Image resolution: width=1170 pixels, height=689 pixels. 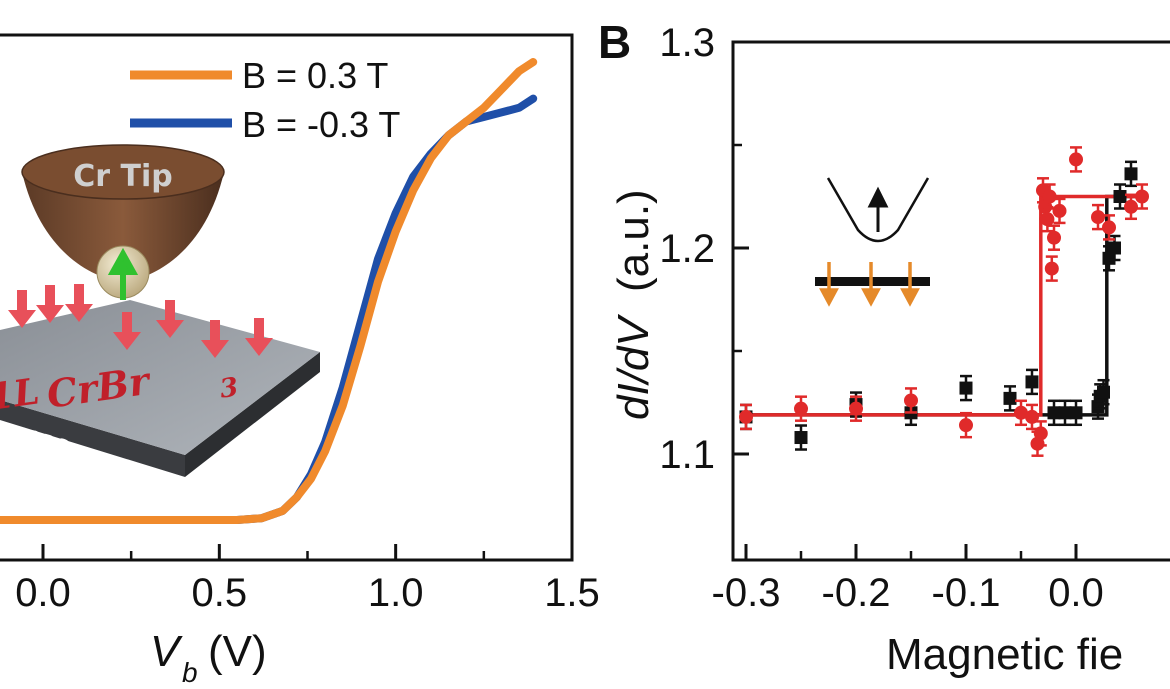 I want to click on panel-b-x-ticks, so click(x=911, y=552).